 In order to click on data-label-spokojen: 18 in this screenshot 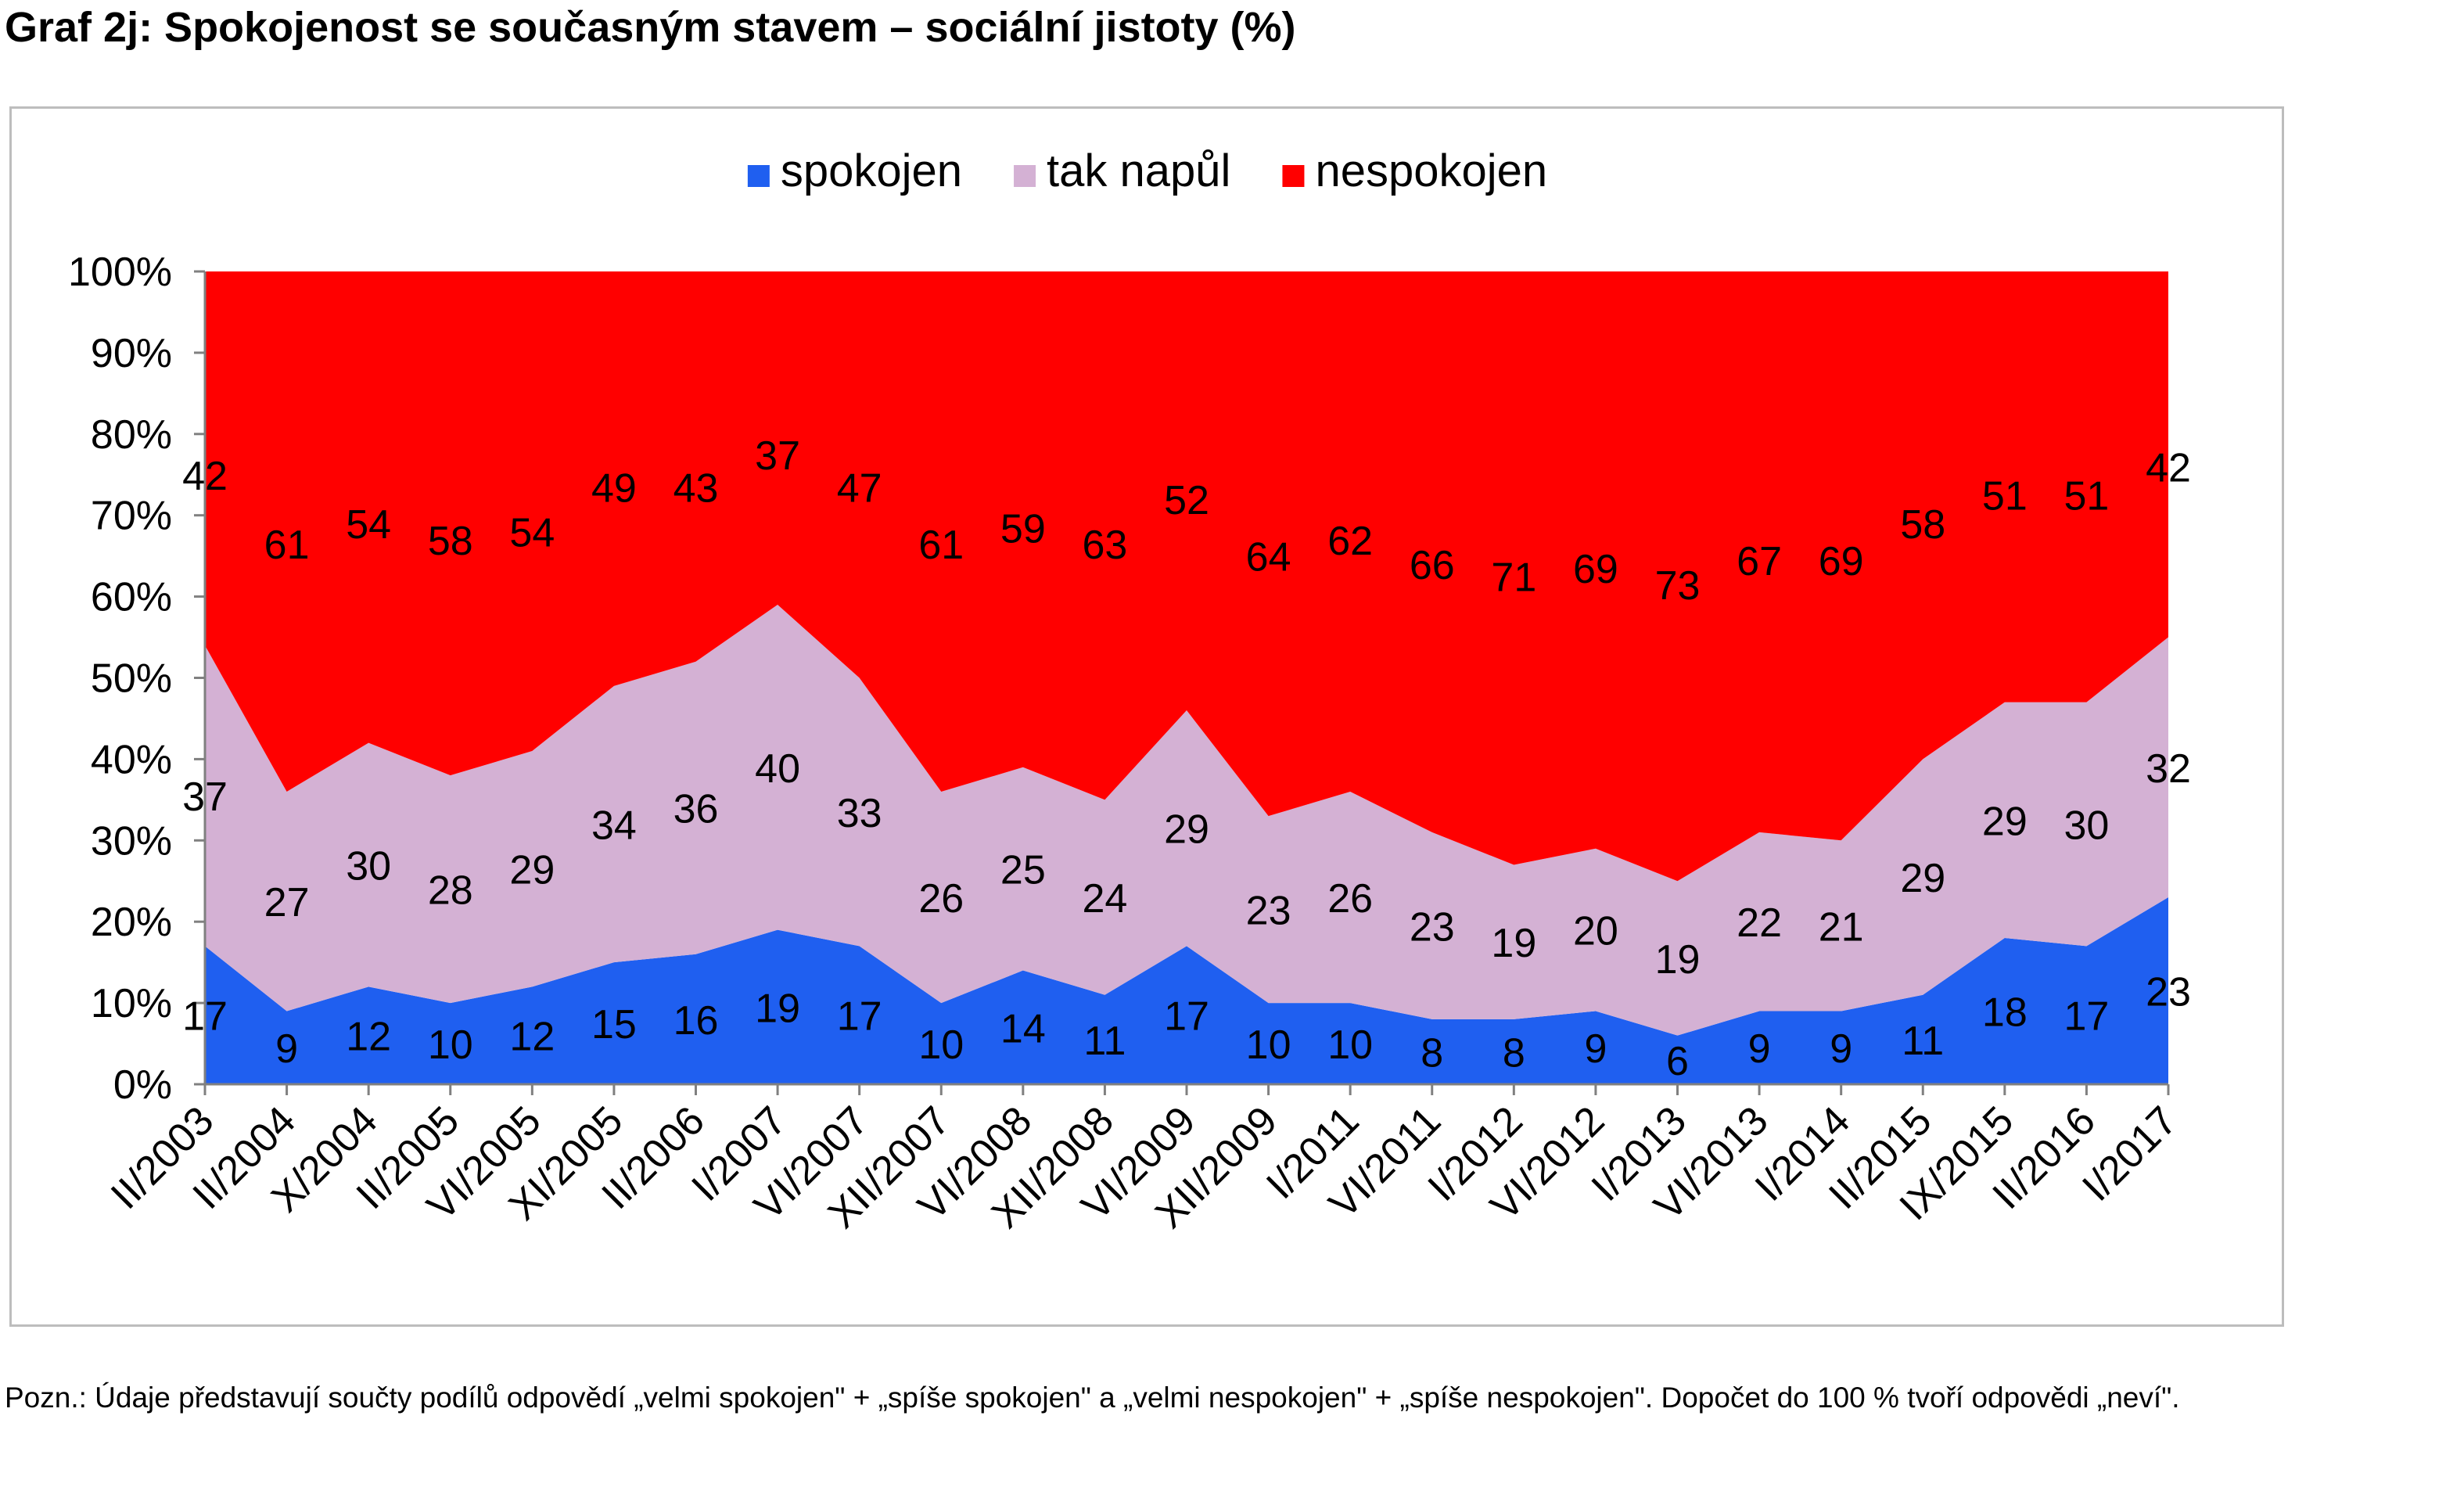, I will do `click(2005, 1012)`.